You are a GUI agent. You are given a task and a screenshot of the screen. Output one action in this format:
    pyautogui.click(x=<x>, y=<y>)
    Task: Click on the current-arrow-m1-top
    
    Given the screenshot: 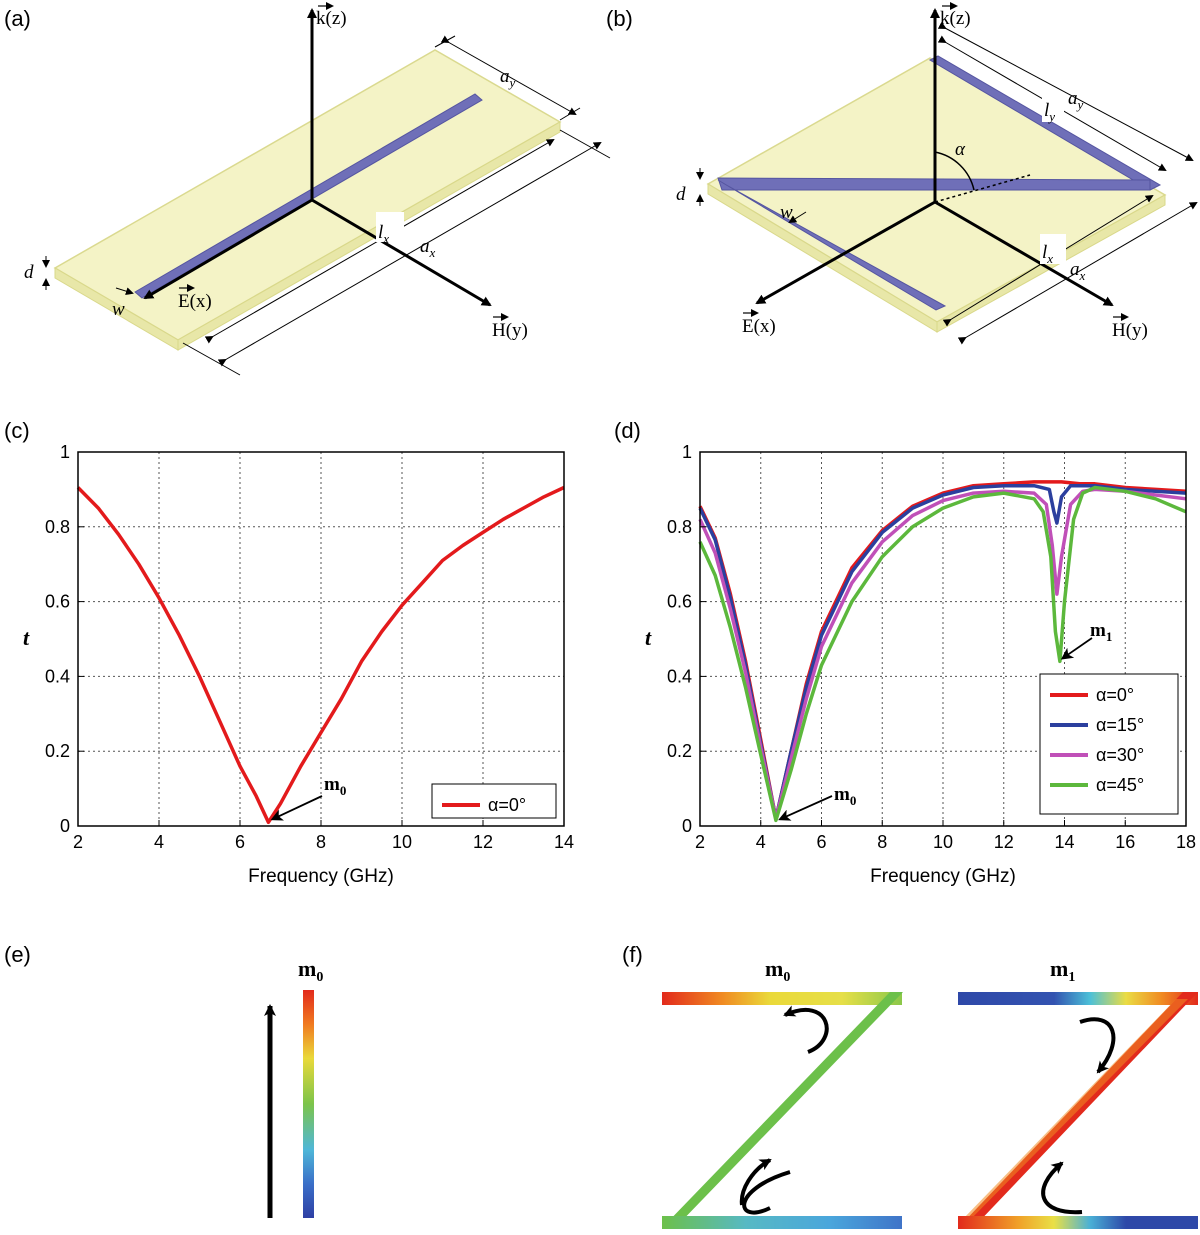 What is the action you would take?
    pyautogui.click(x=1097, y=1045)
    